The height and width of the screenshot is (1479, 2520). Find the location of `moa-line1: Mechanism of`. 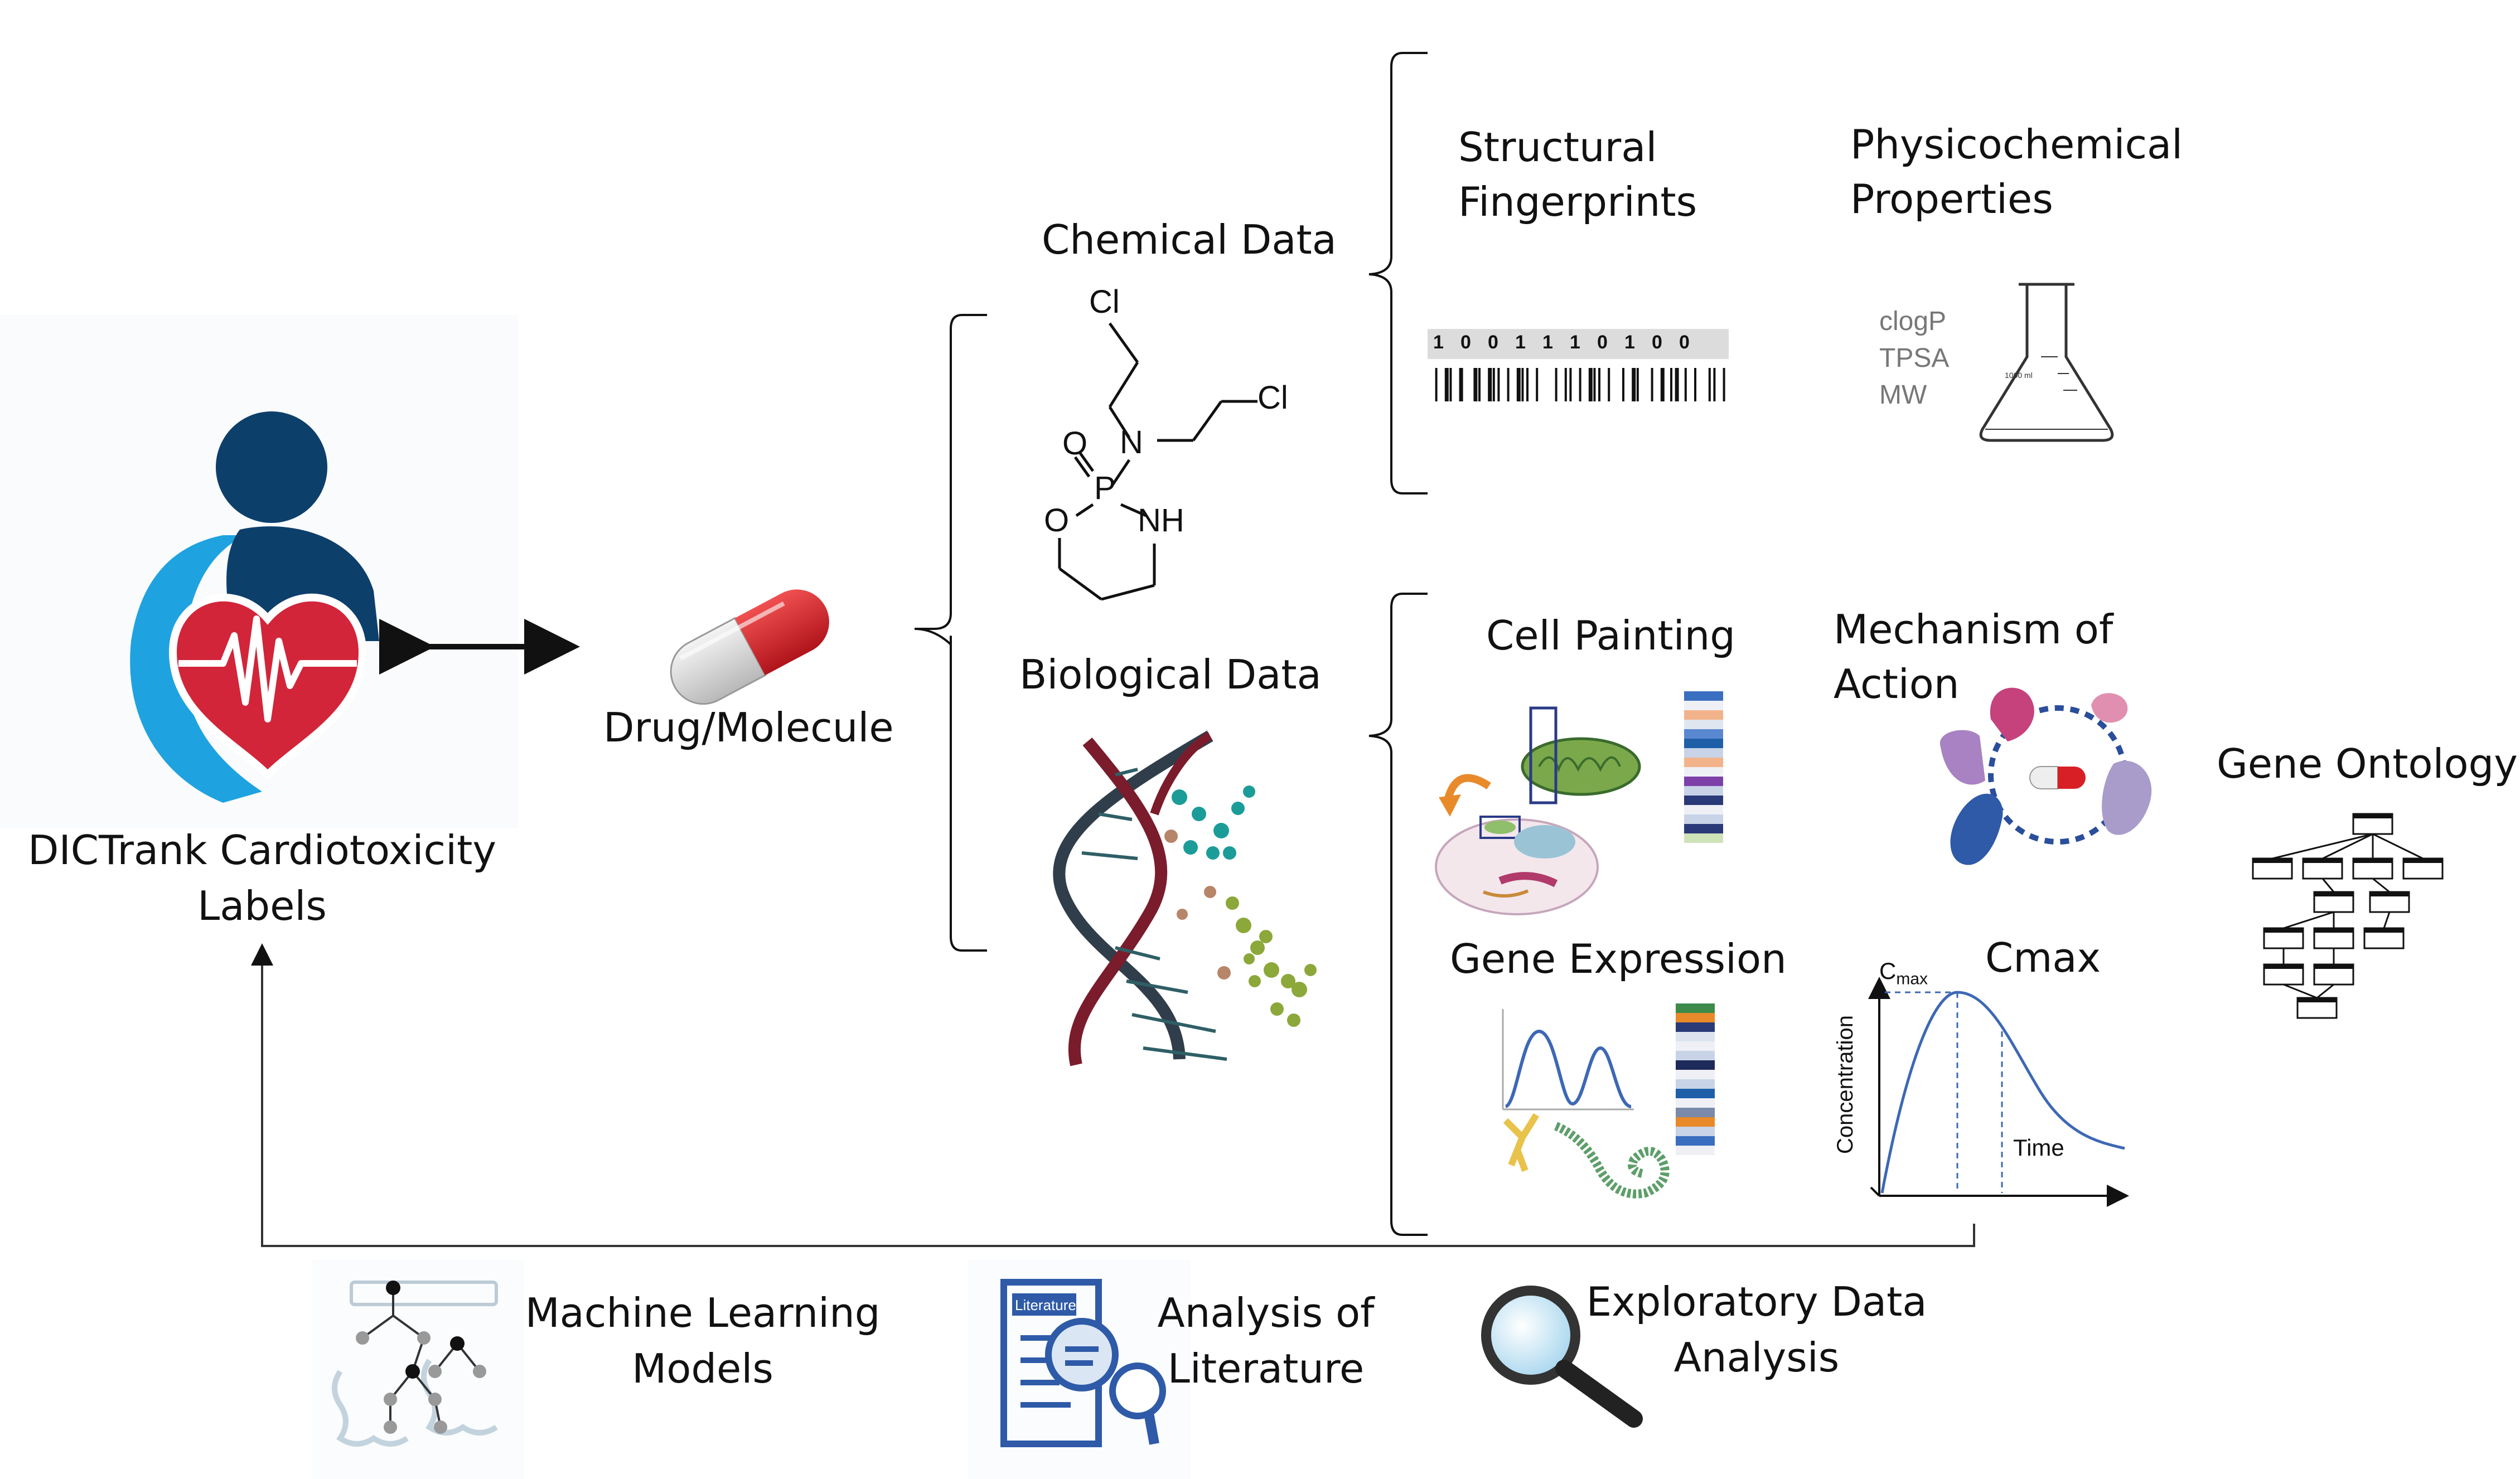

moa-line1: Mechanism of is located at coordinates (1973, 630).